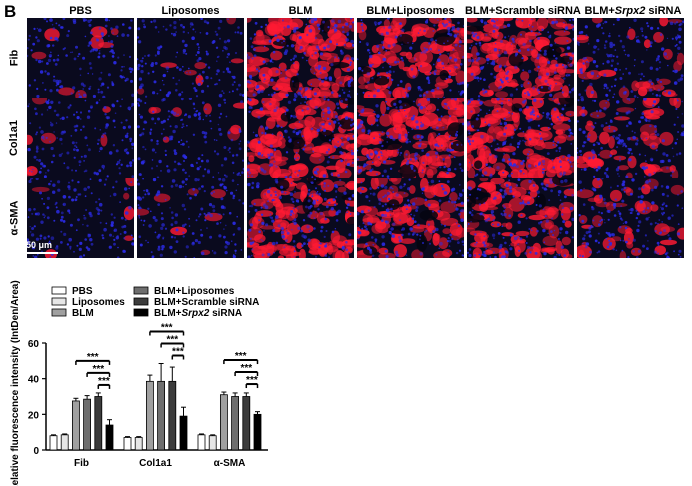  What do you see at coordinates (410, 11) in the screenshot?
I see `column-header-blm-liposomes: BLM+Liposomes` at bounding box center [410, 11].